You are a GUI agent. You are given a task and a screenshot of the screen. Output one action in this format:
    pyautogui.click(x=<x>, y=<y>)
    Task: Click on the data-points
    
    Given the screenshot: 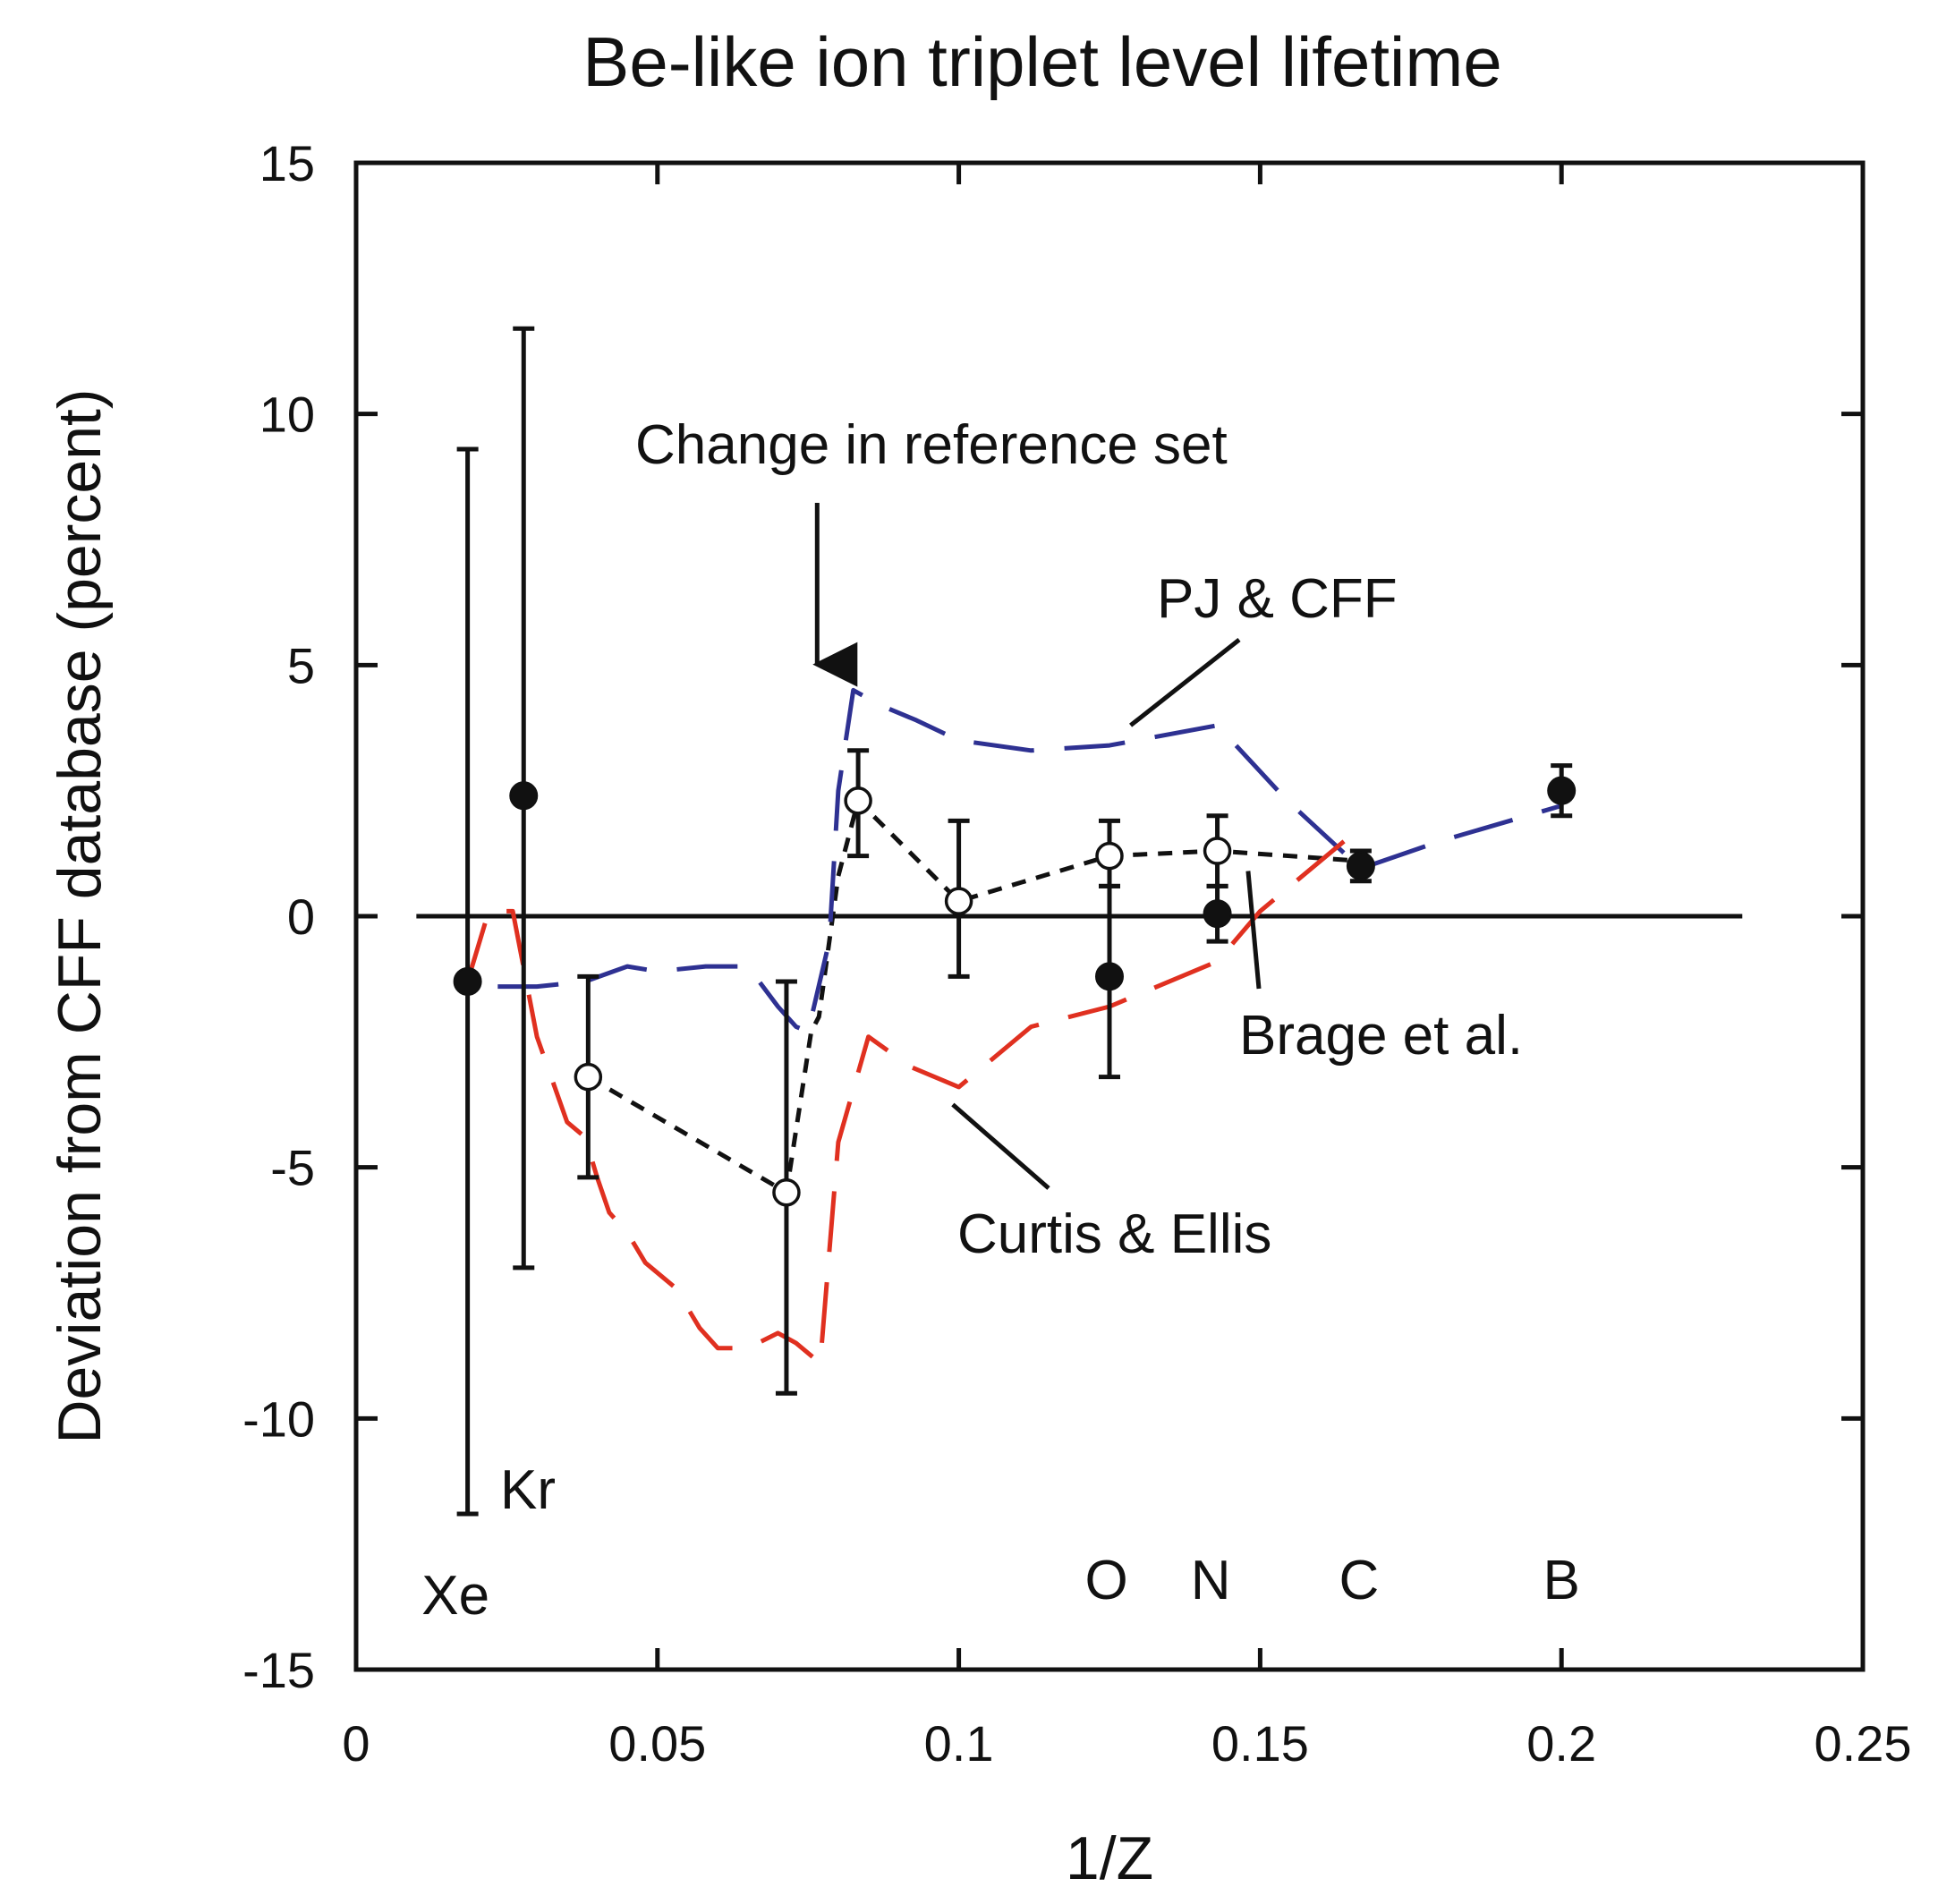 What is the action you would take?
    pyautogui.click(x=1015, y=992)
    